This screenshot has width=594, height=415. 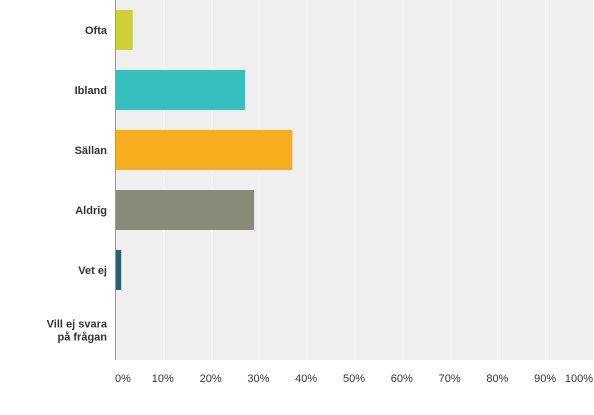 What do you see at coordinates (91, 211) in the screenshot?
I see `category-label: Aldrig` at bounding box center [91, 211].